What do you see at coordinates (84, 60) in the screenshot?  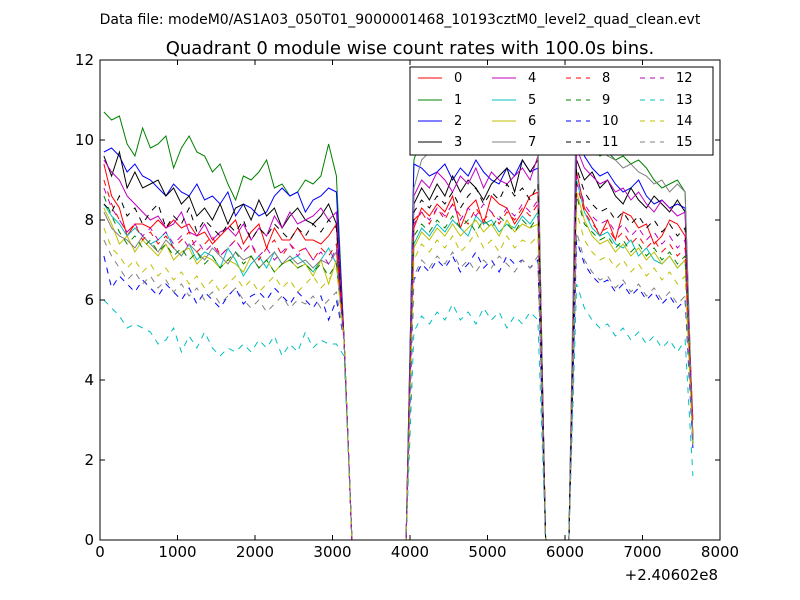 I see `y-tick-label: 12` at bounding box center [84, 60].